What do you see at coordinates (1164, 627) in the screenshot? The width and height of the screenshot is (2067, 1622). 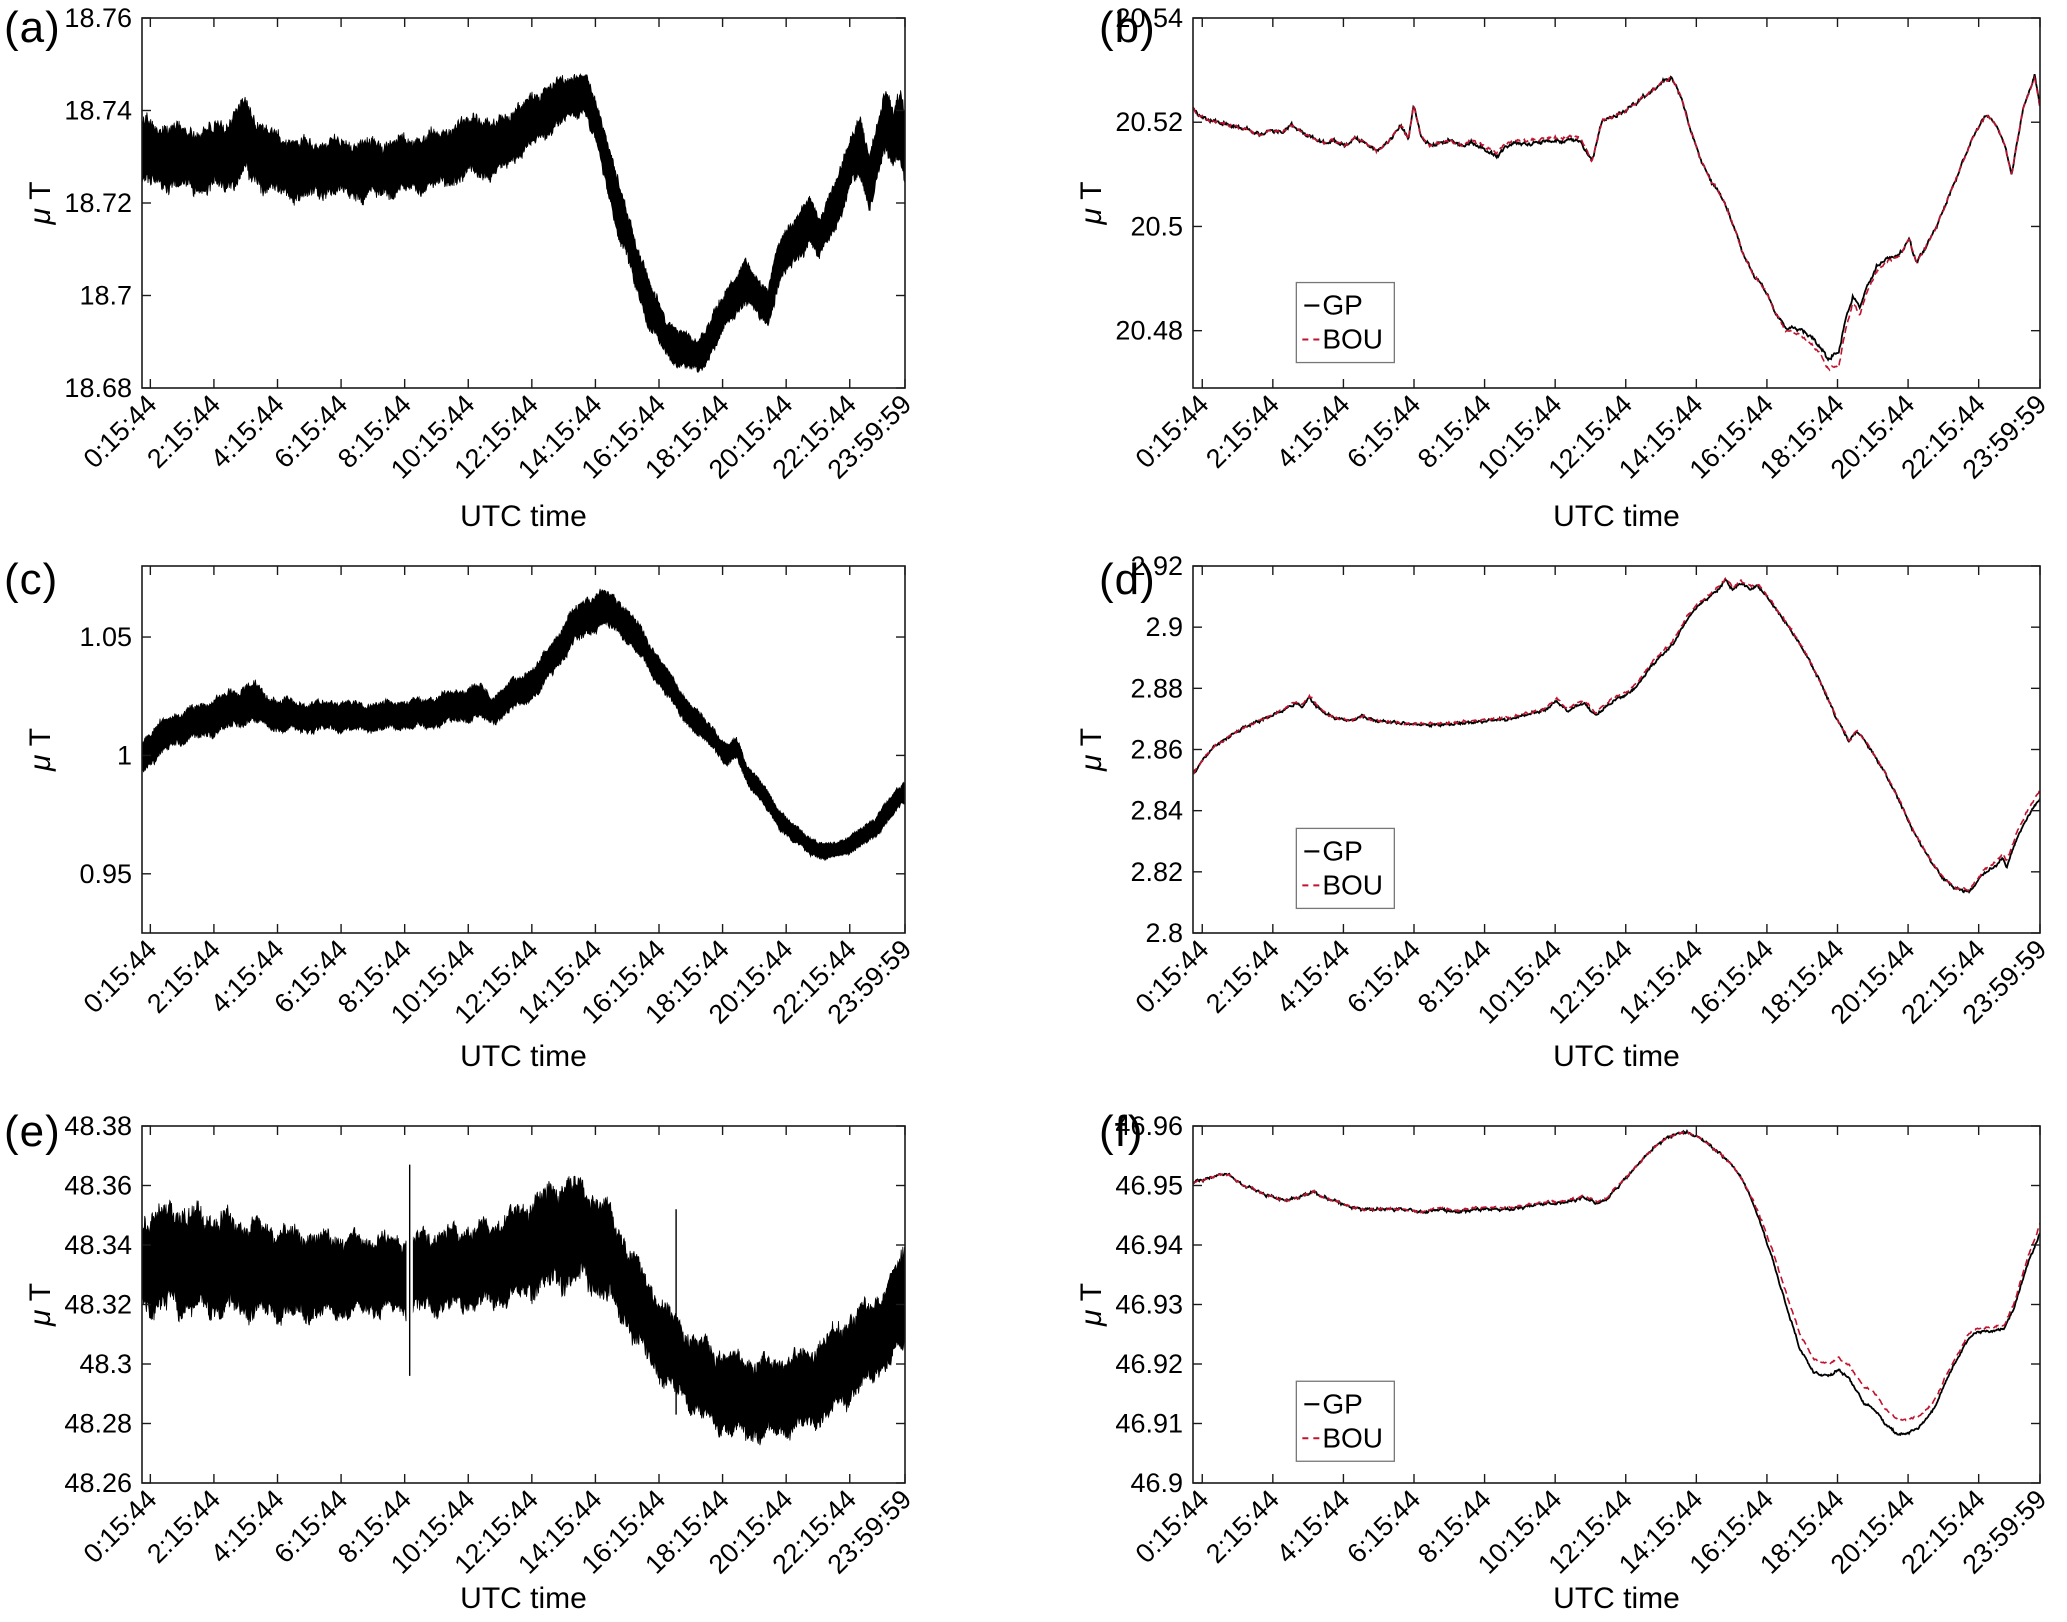 I see `y-tick-label: 2.9` at bounding box center [1164, 627].